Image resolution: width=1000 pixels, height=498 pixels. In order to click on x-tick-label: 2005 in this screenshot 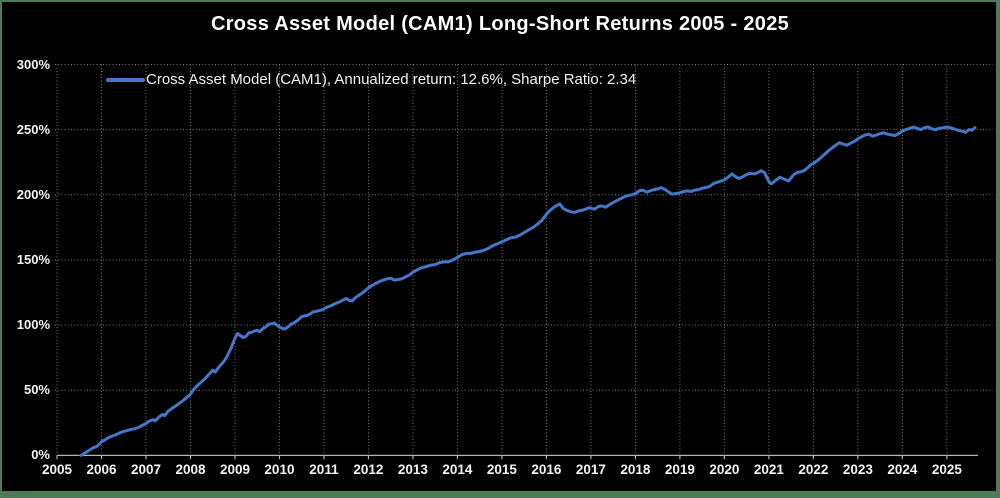, I will do `click(57, 469)`.